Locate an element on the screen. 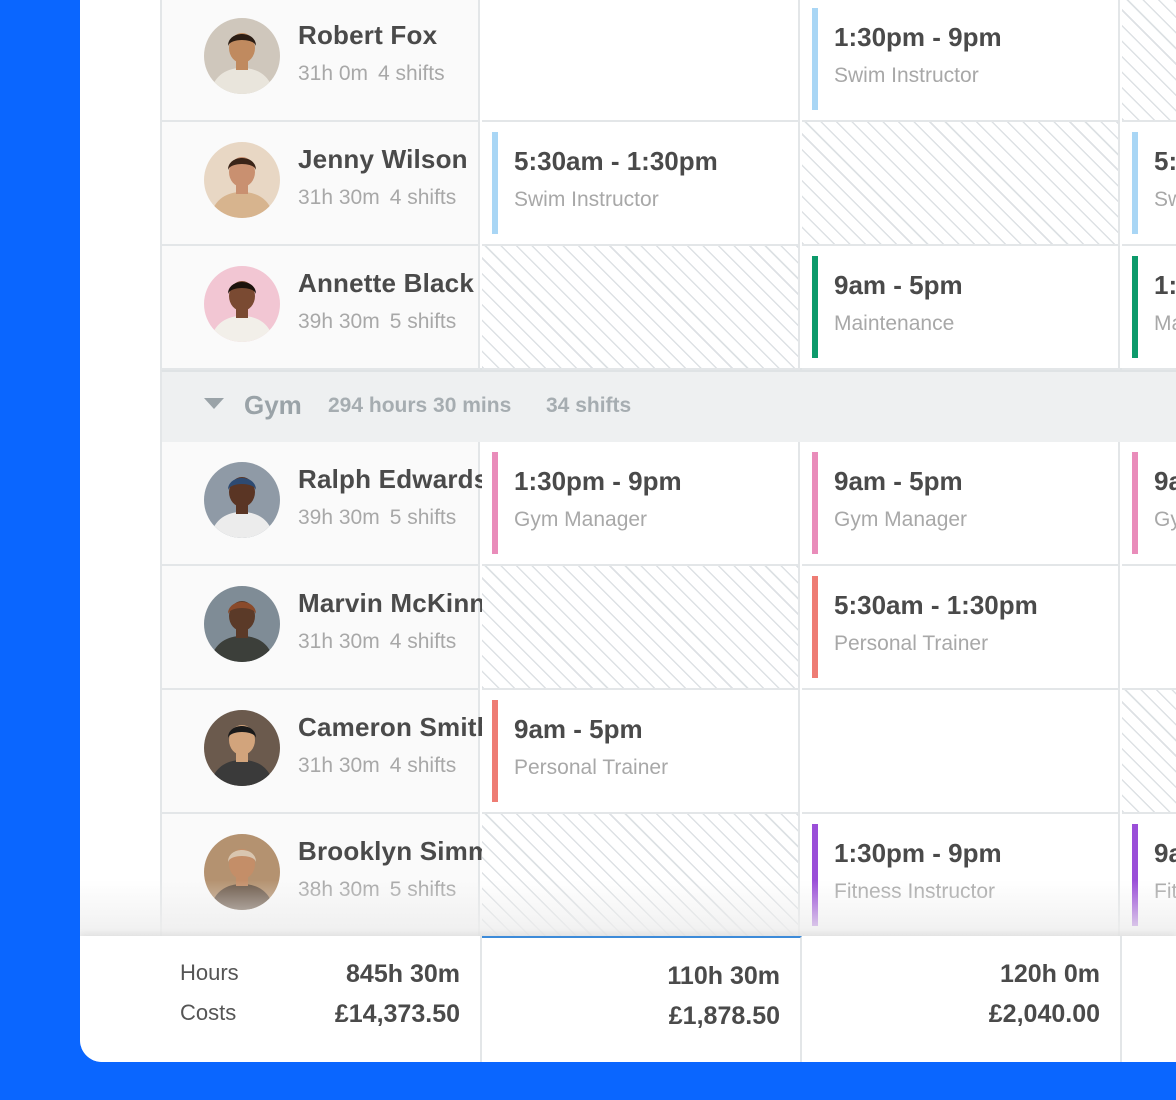  day-cell: 1:30pm - 9pm Swim Instructor is located at coordinates (961, 61).